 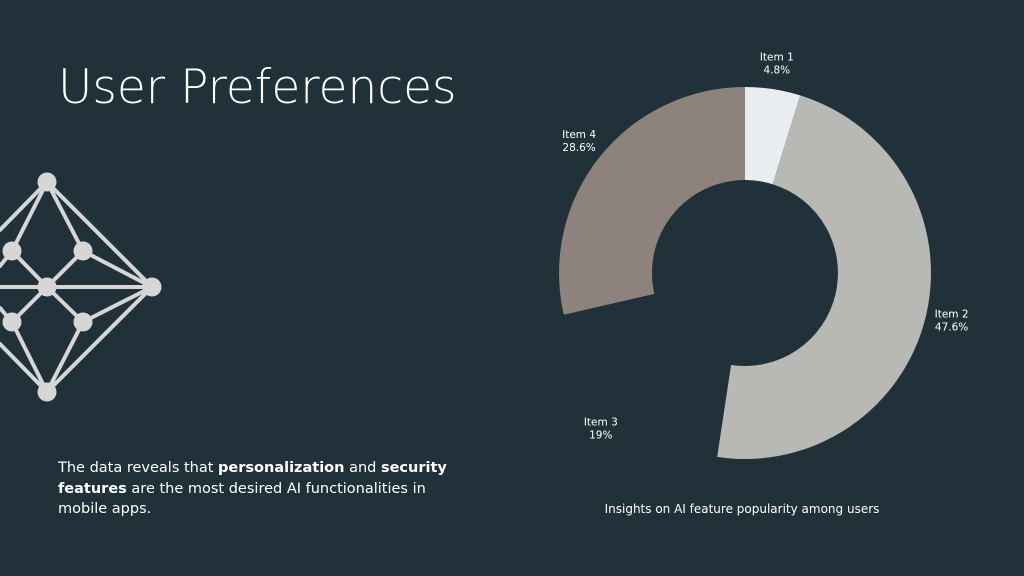 I want to click on slide-title: User Preferences, so click(x=257, y=87).